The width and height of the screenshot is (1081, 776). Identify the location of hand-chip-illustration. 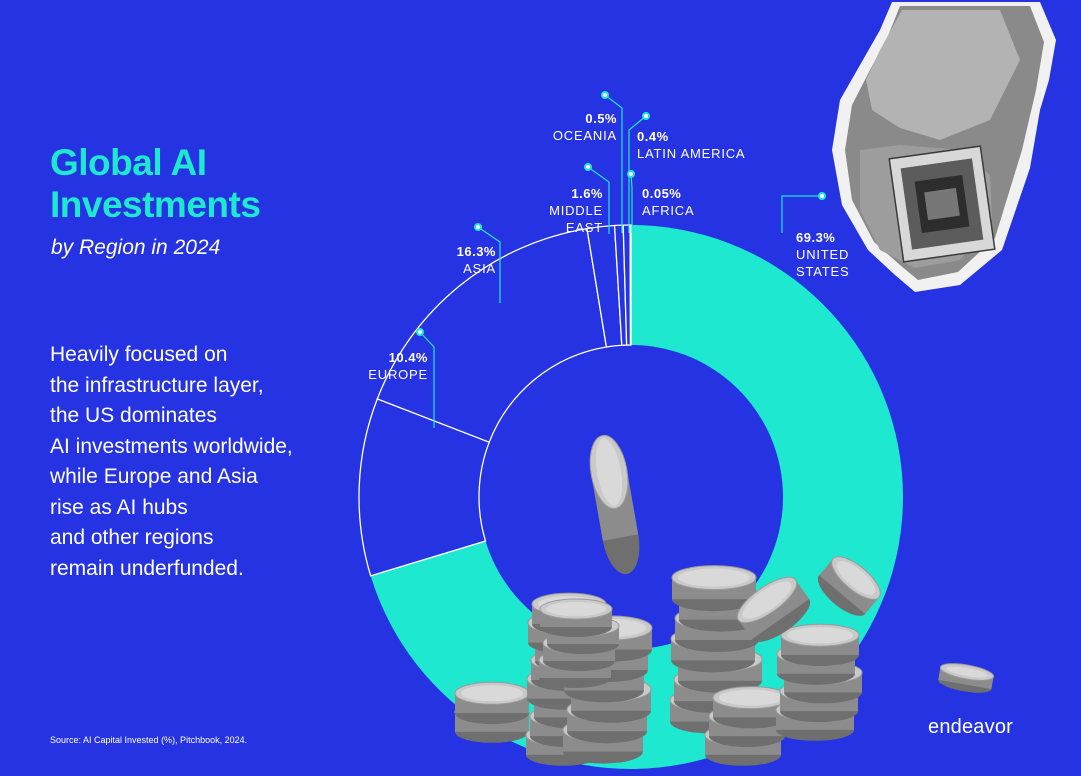
(944, 147).